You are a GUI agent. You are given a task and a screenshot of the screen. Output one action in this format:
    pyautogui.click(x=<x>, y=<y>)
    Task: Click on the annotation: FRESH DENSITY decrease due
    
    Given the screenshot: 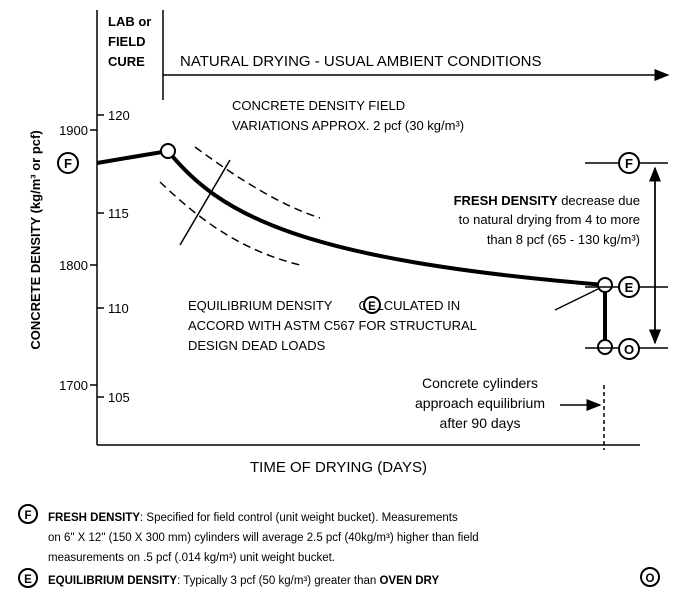 What is the action you would take?
    pyautogui.click(x=547, y=200)
    